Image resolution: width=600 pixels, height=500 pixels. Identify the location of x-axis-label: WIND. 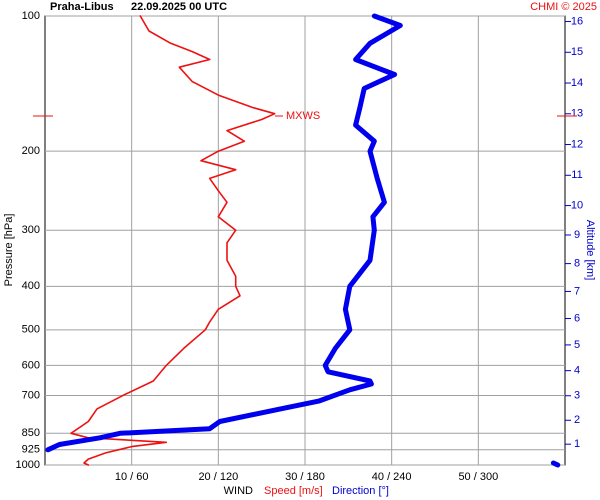
(238, 491).